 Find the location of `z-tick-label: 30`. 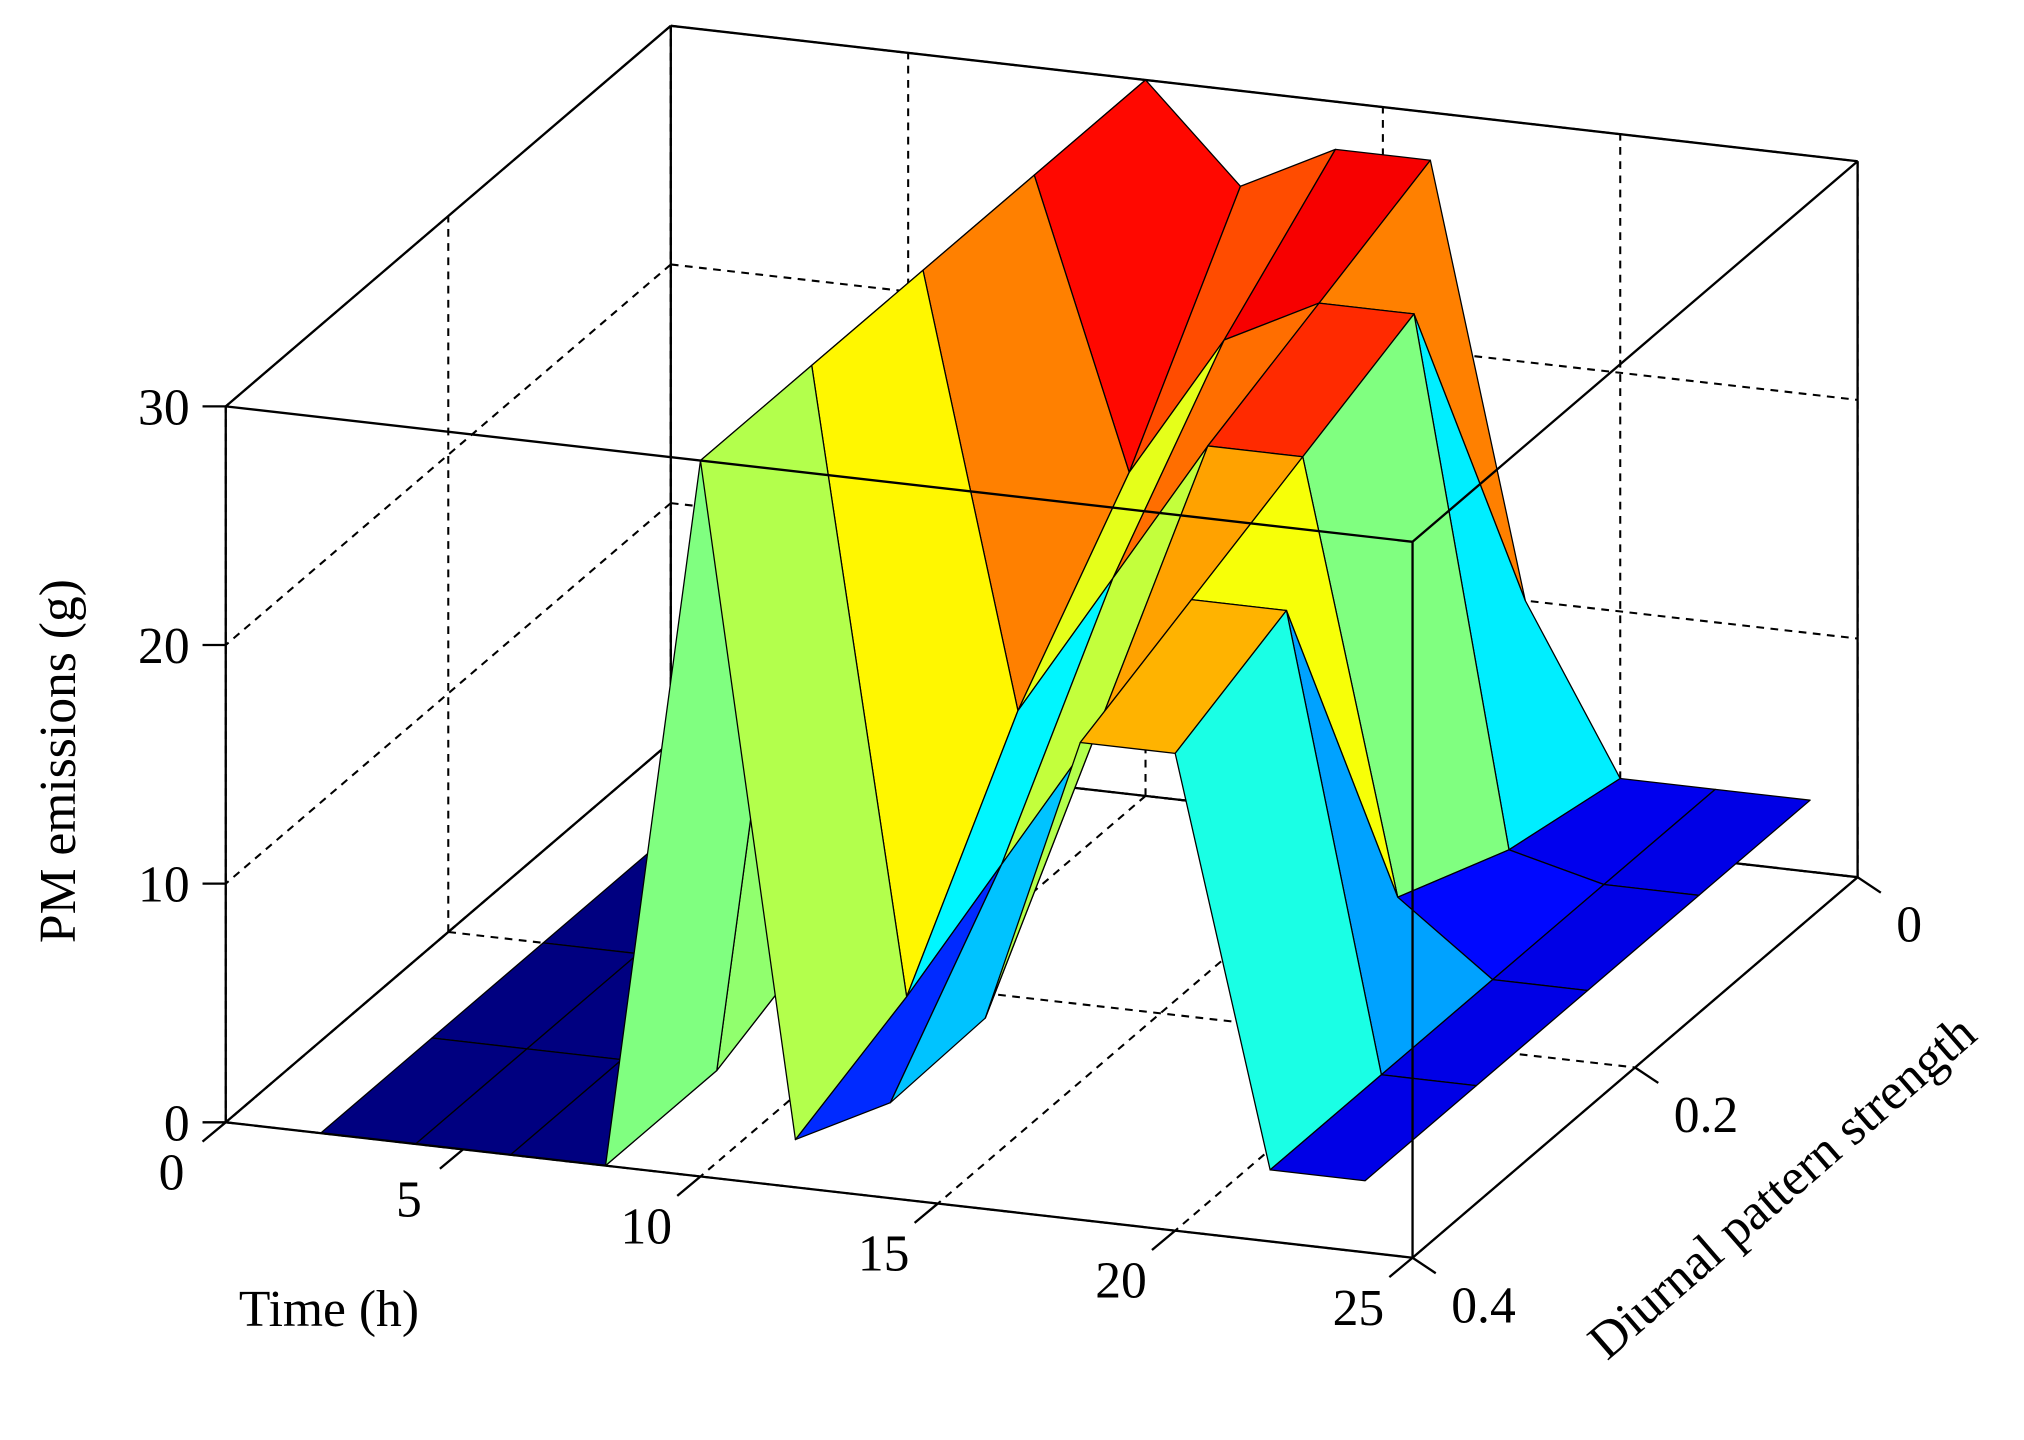

z-tick-label: 30 is located at coordinates (164, 407).